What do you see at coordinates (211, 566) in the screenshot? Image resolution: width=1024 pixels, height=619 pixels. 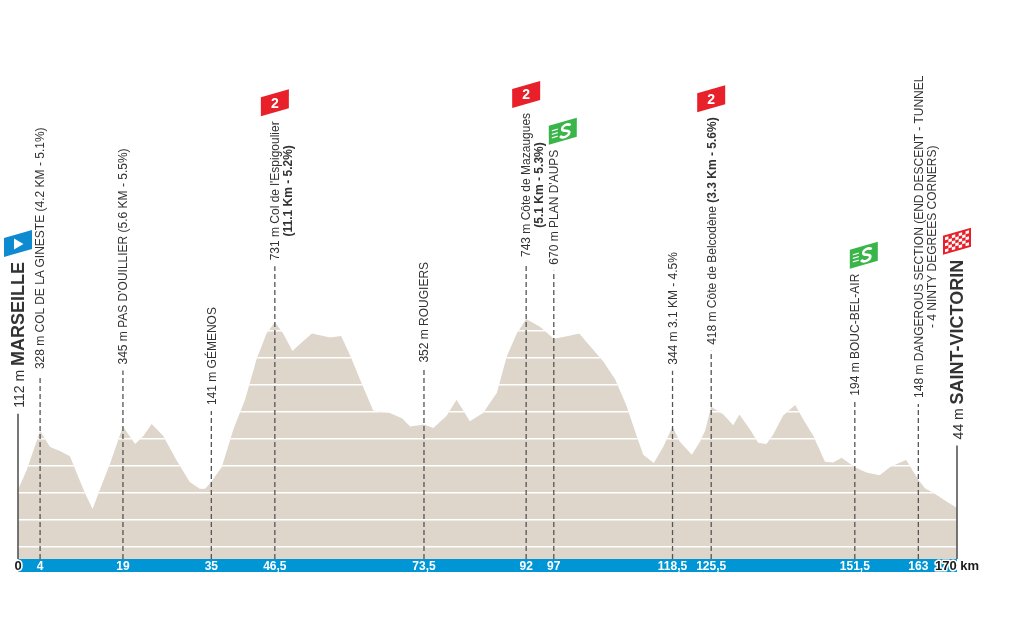 I see `x-tick-label: 35` at bounding box center [211, 566].